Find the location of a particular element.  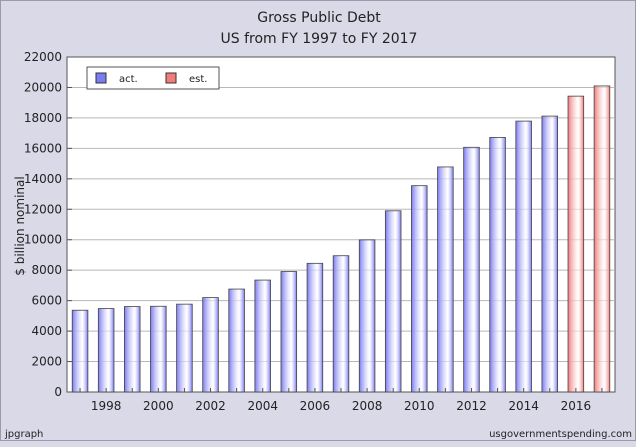

bar-act-2000 is located at coordinates (158, 349).